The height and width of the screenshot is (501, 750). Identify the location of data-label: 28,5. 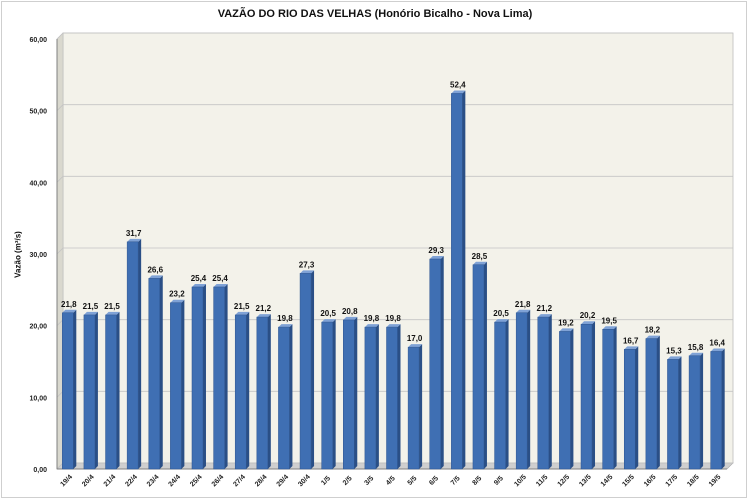
(480, 256).